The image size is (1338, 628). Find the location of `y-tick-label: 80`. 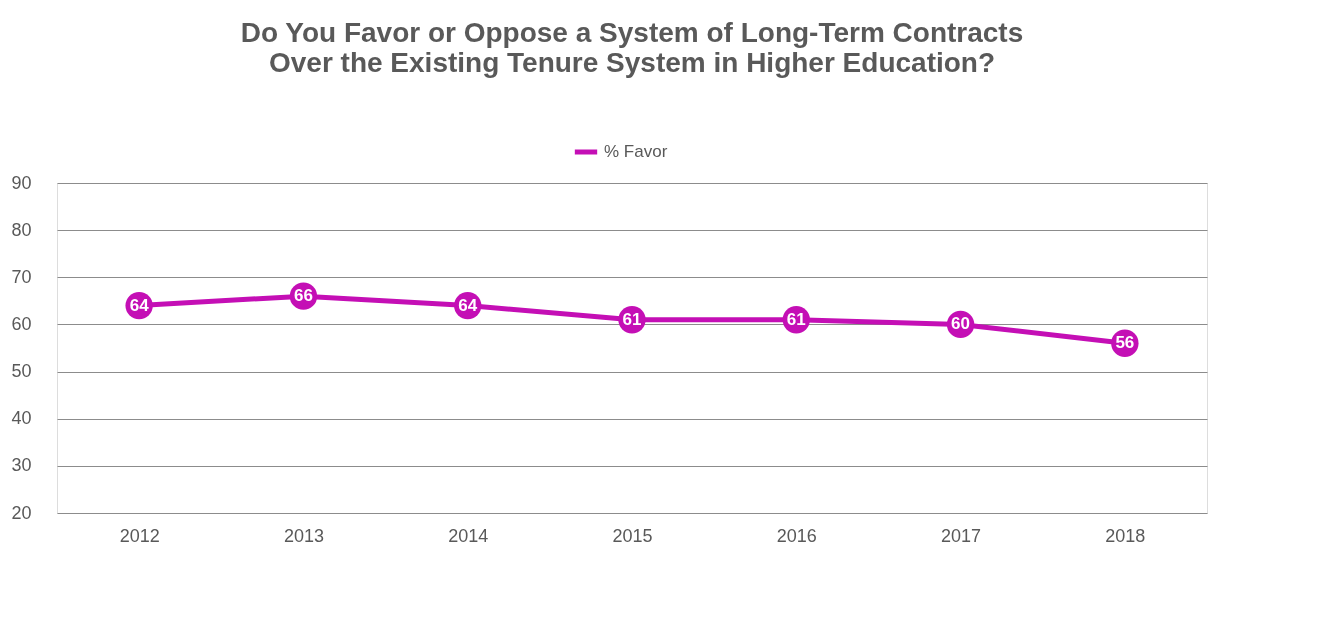

y-tick-label: 80 is located at coordinates (21, 229).